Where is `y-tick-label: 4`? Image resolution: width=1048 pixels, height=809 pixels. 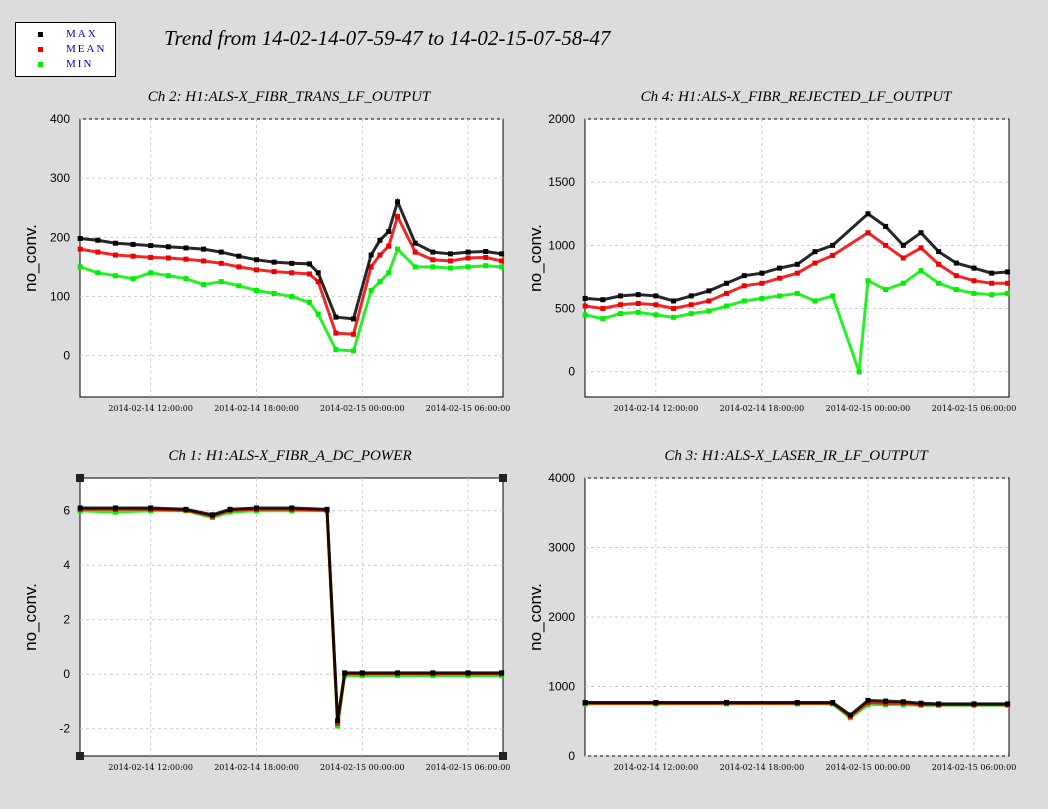 y-tick-label: 4 is located at coordinates (66, 565).